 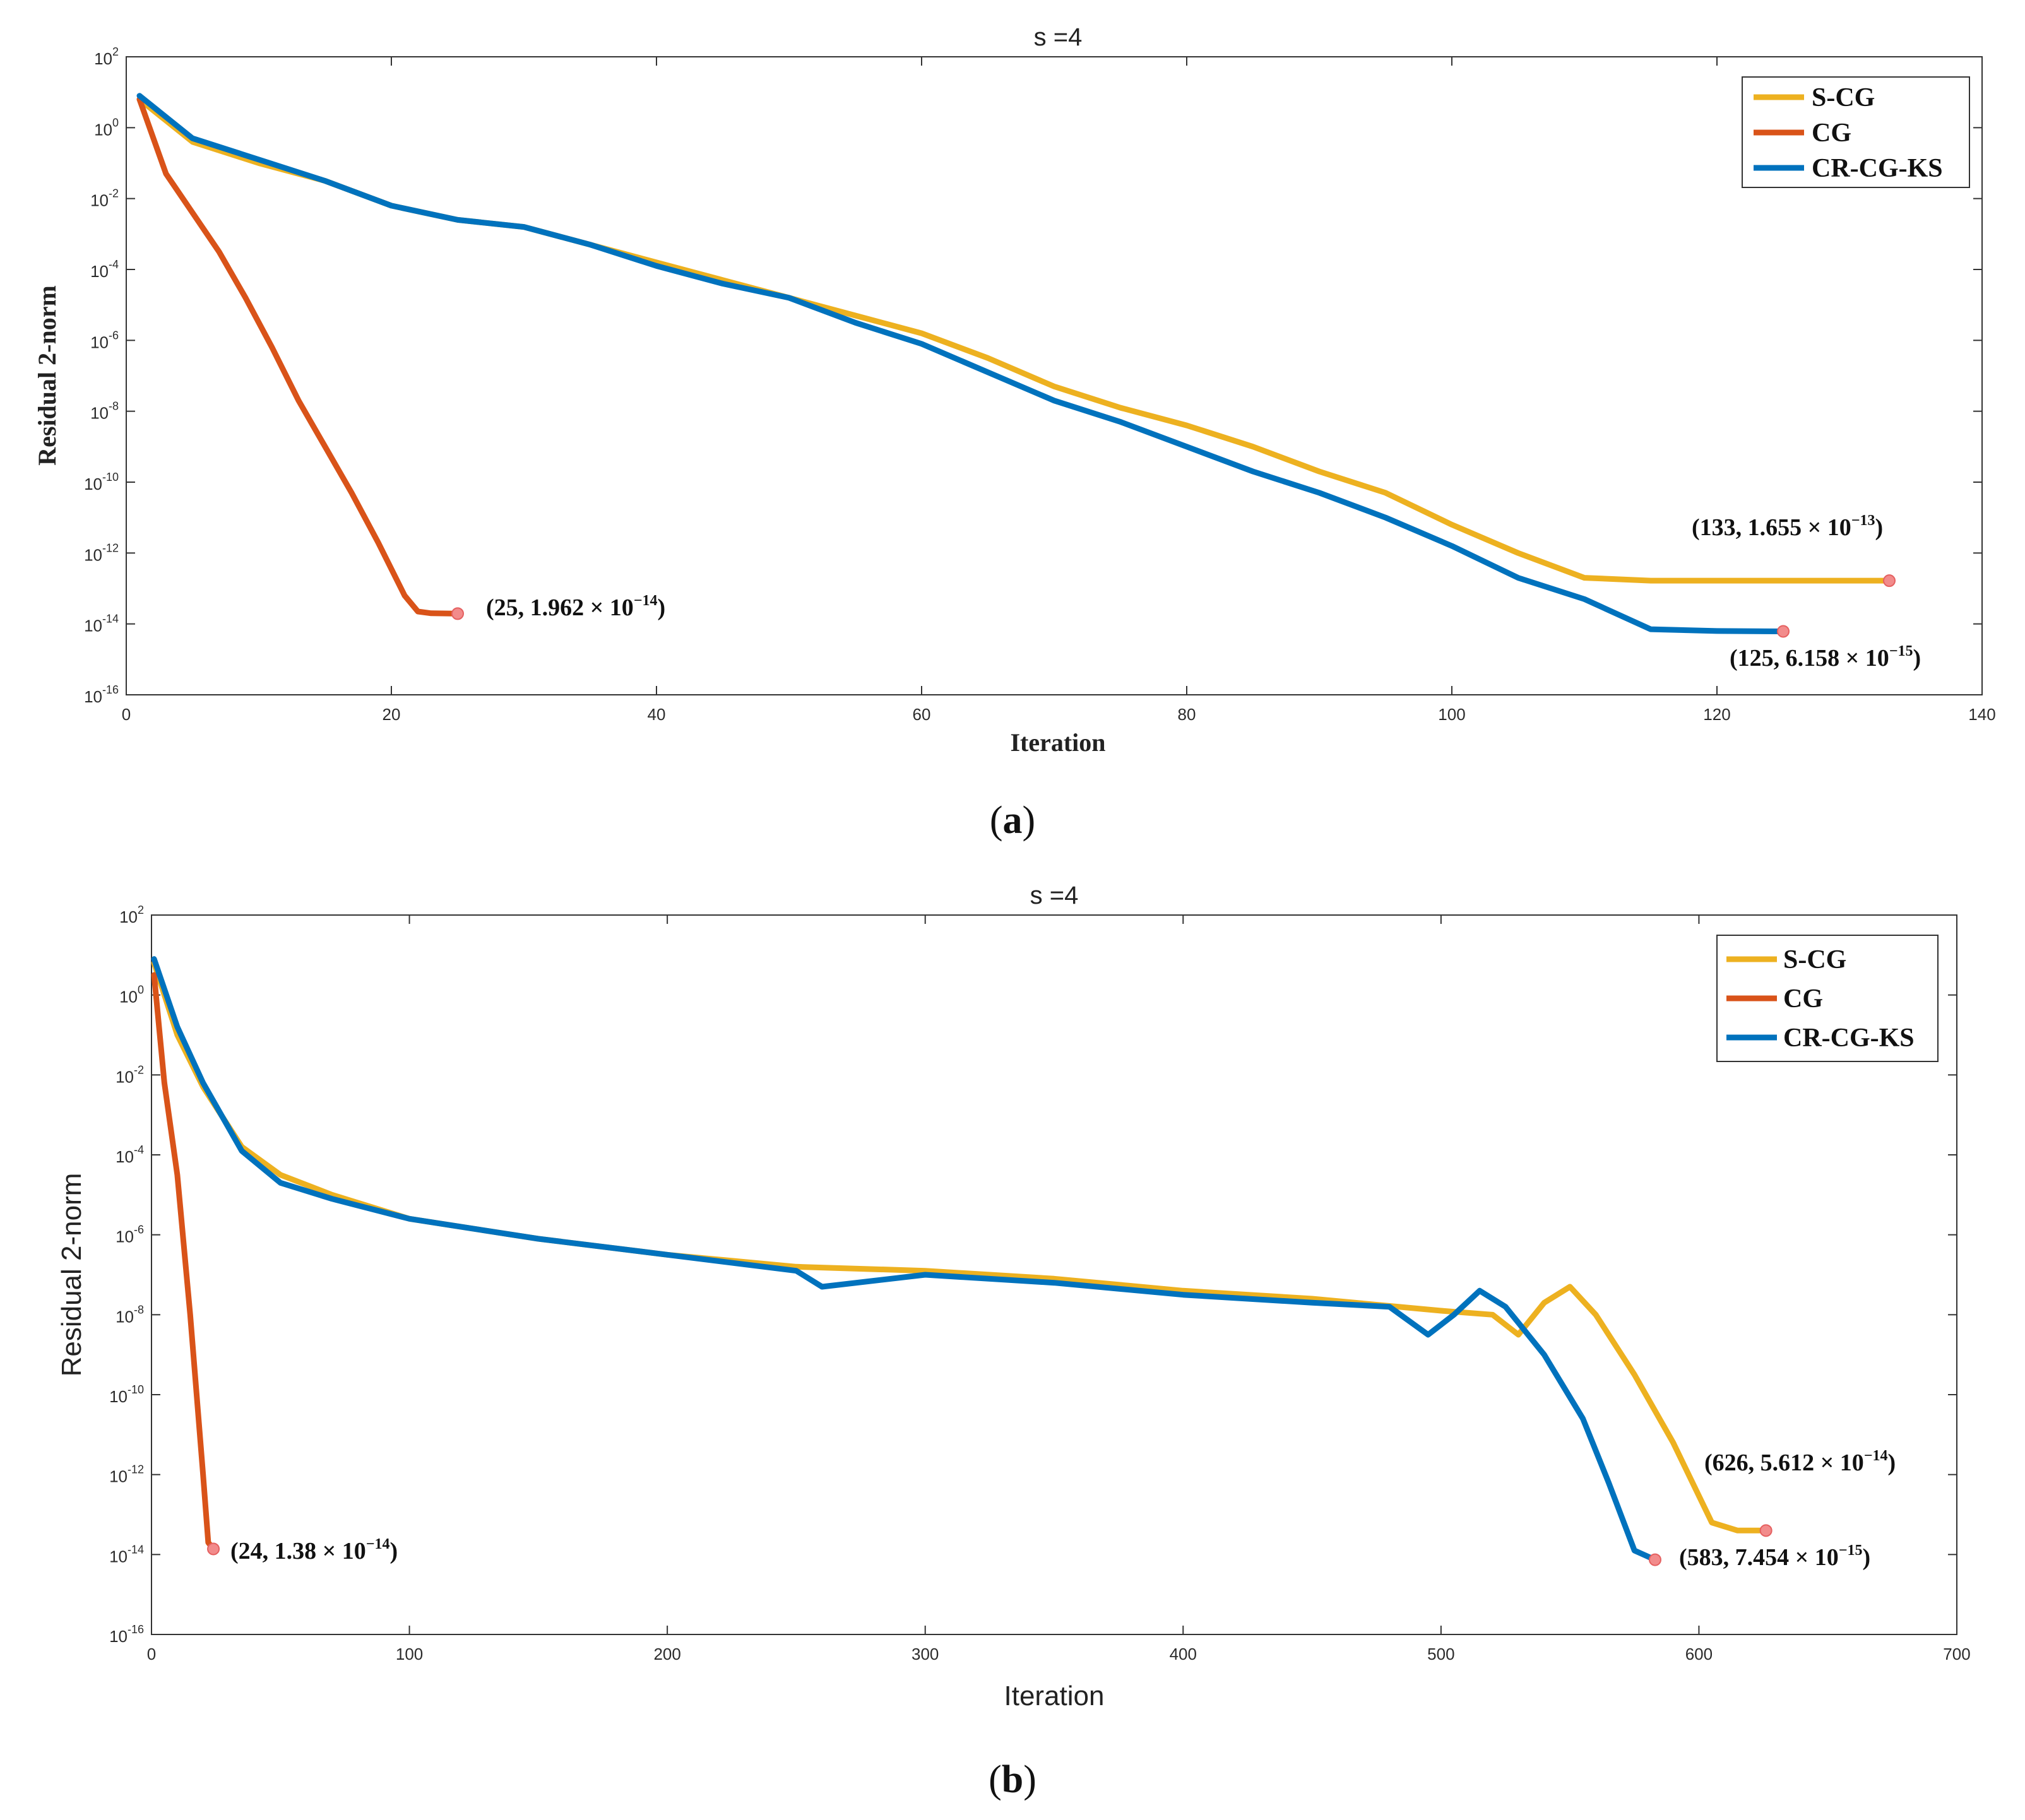 I want to click on panel-label-a: (a), so click(x=1012, y=820).